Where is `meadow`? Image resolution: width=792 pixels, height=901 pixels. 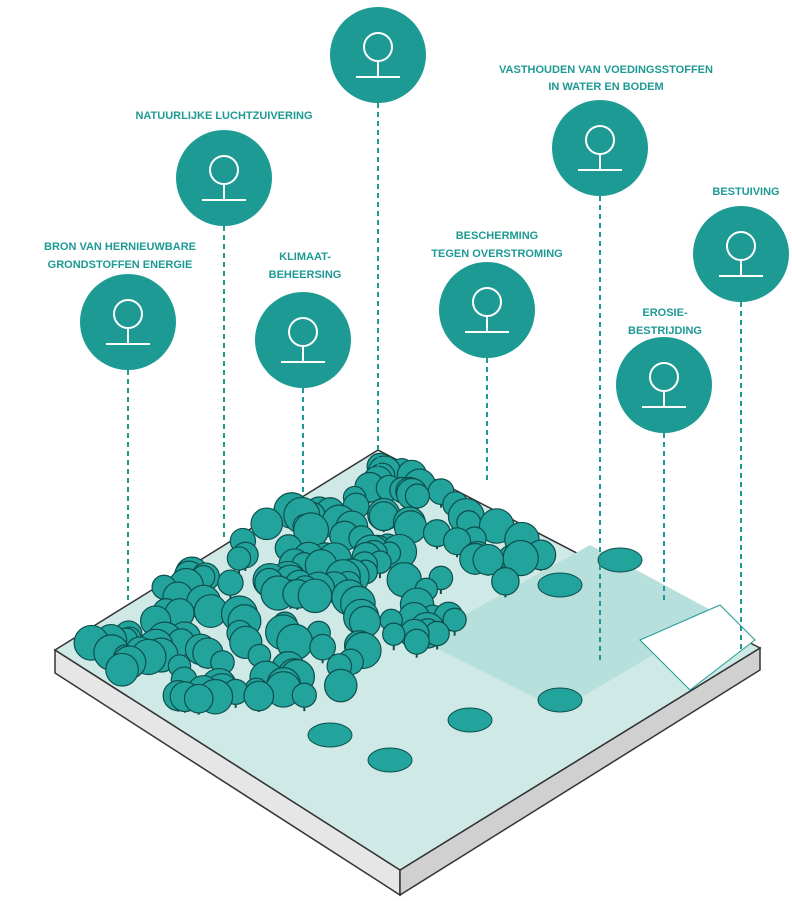
meadow is located at coordinates (570, 627).